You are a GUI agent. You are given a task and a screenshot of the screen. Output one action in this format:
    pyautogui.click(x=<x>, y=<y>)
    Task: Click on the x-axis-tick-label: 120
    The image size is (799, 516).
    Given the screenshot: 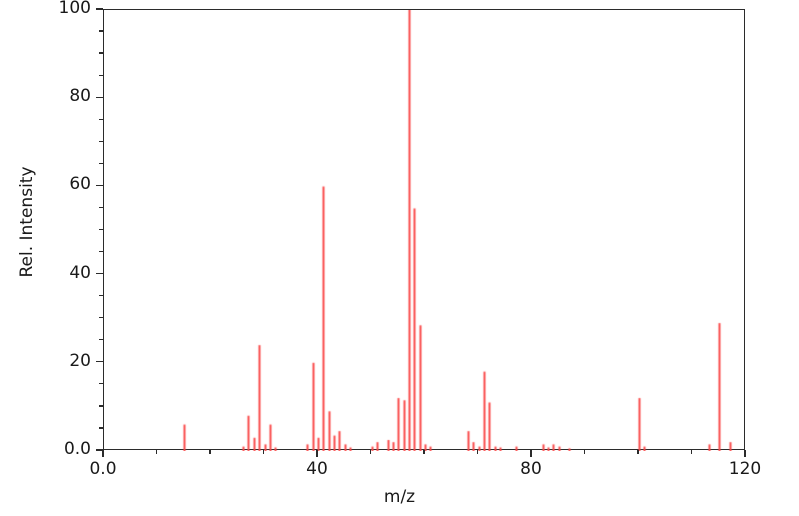 What is the action you would take?
    pyautogui.click(x=745, y=469)
    